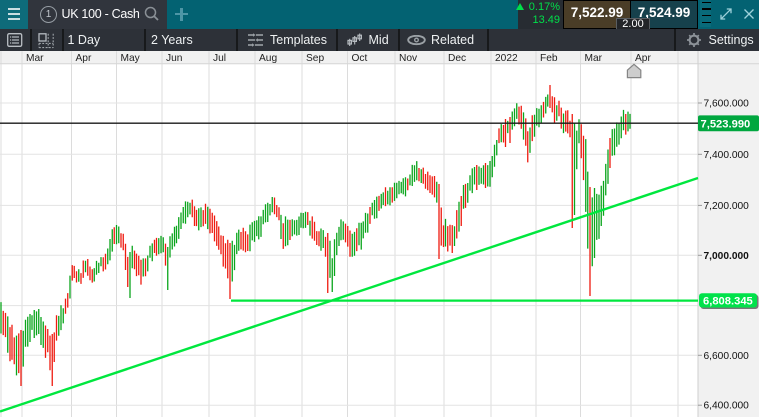  Describe the element at coordinates (506, 58) in the screenshot. I see `svg-text: 2022` at that location.